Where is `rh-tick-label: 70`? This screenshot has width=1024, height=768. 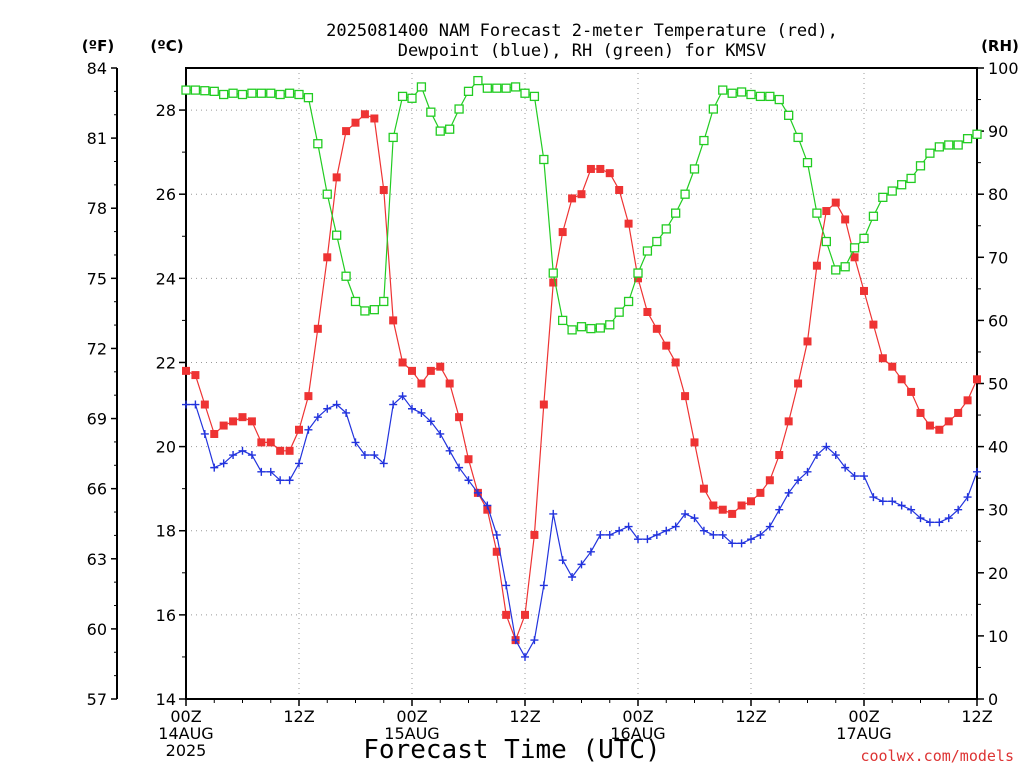
rh-tick-label: 70 is located at coordinates (998, 257).